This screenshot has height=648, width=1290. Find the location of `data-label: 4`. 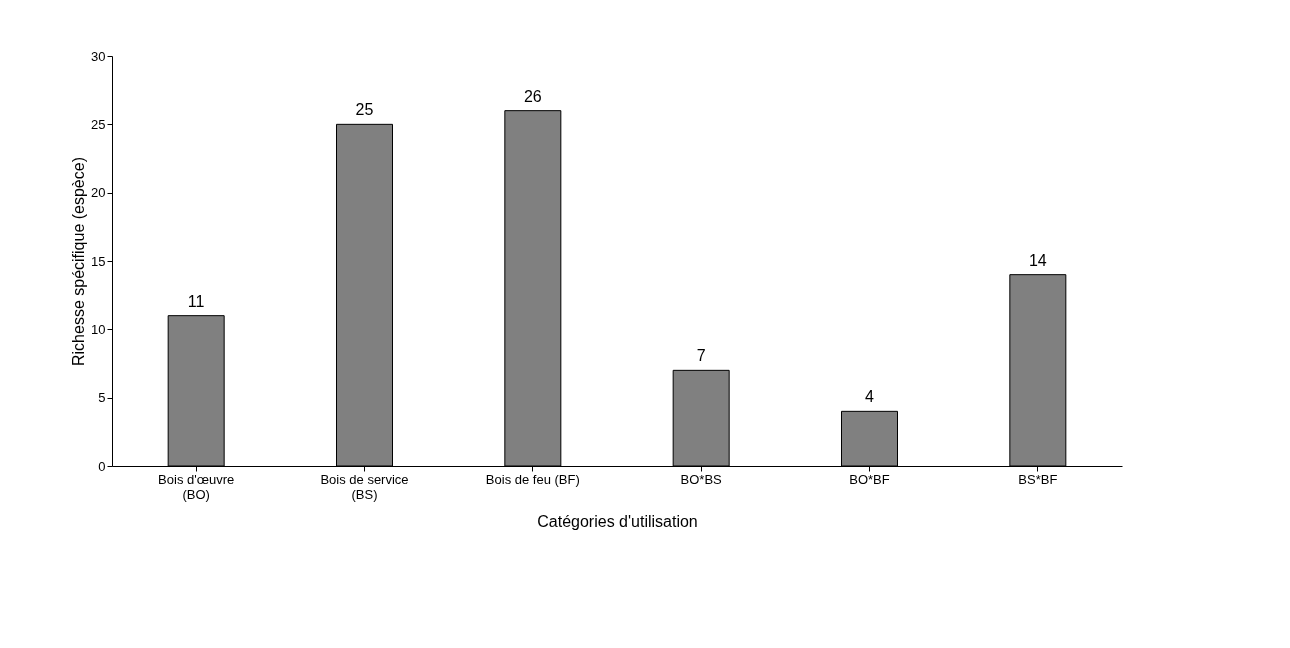

data-label: 4 is located at coordinates (870, 397).